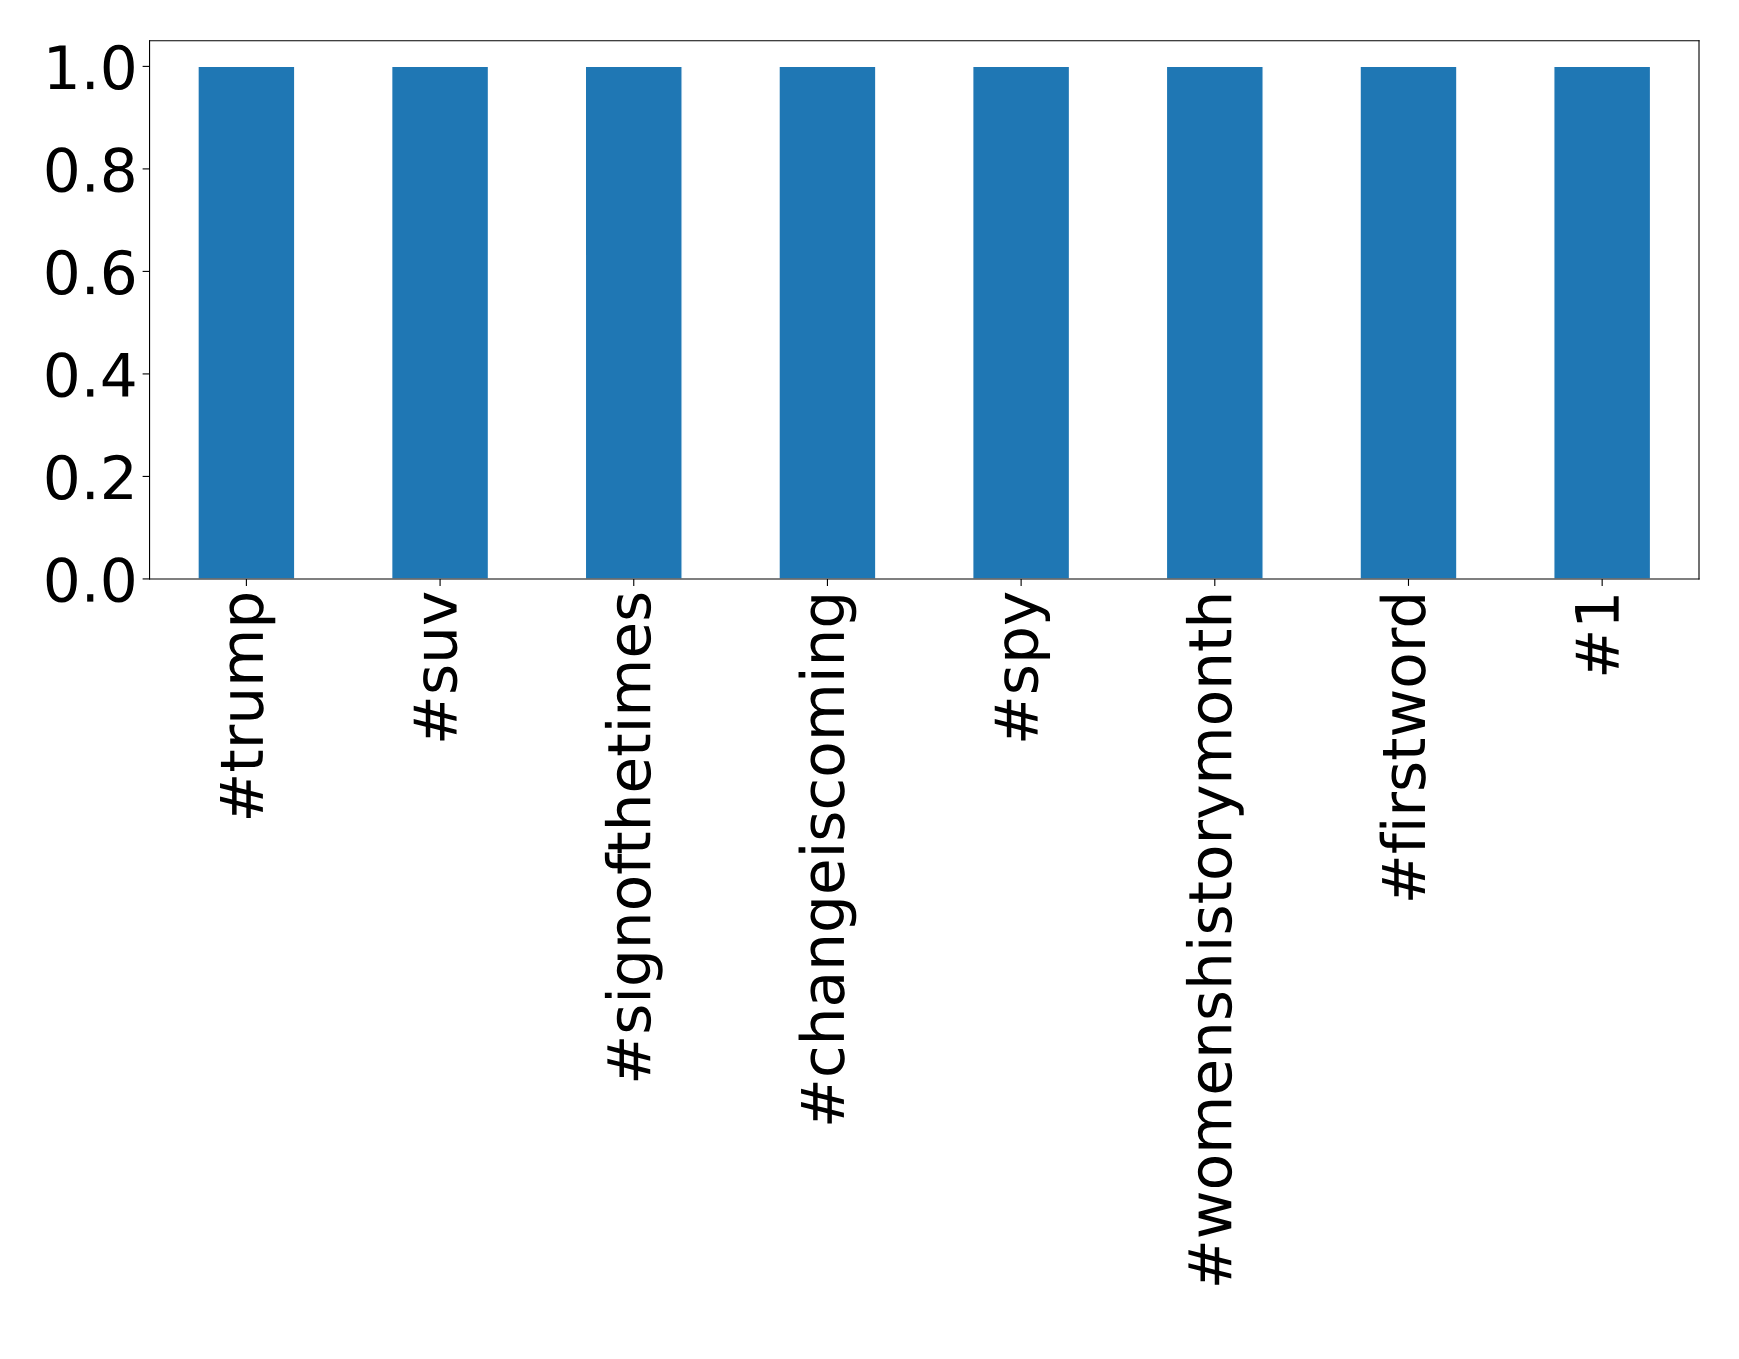  What do you see at coordinates (1402, 748) in the screenshot?
I see `x-tick-label: #firstword` at bounding box center [1402, 748].